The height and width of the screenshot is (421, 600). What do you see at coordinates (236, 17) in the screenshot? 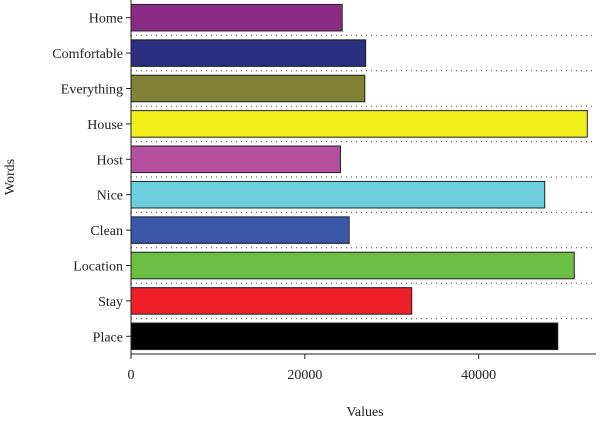
I see `bar-home` at bounding box center [236, 17].